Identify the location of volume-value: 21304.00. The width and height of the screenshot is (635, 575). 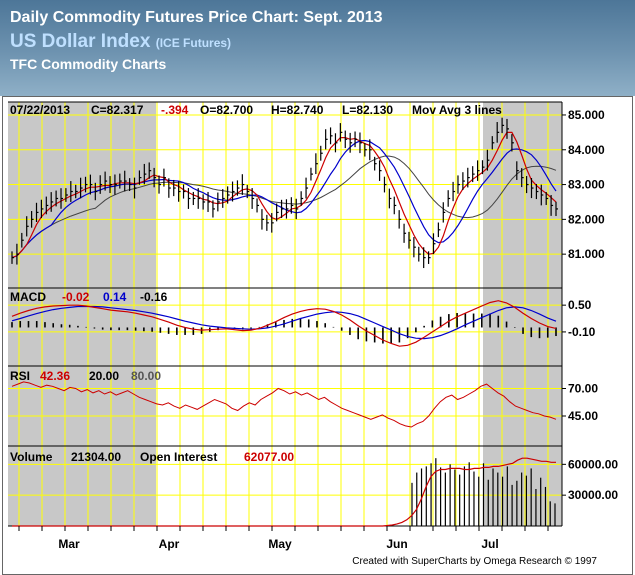
(96, 457).